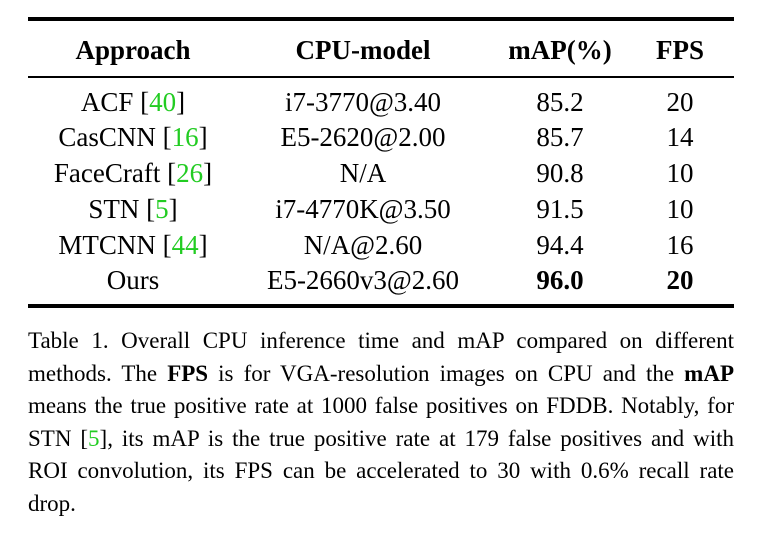  What do you see at coordinates (133, 50) in the screenshot?
I see `header-approach: Approach` at bounding box center [133, 50].